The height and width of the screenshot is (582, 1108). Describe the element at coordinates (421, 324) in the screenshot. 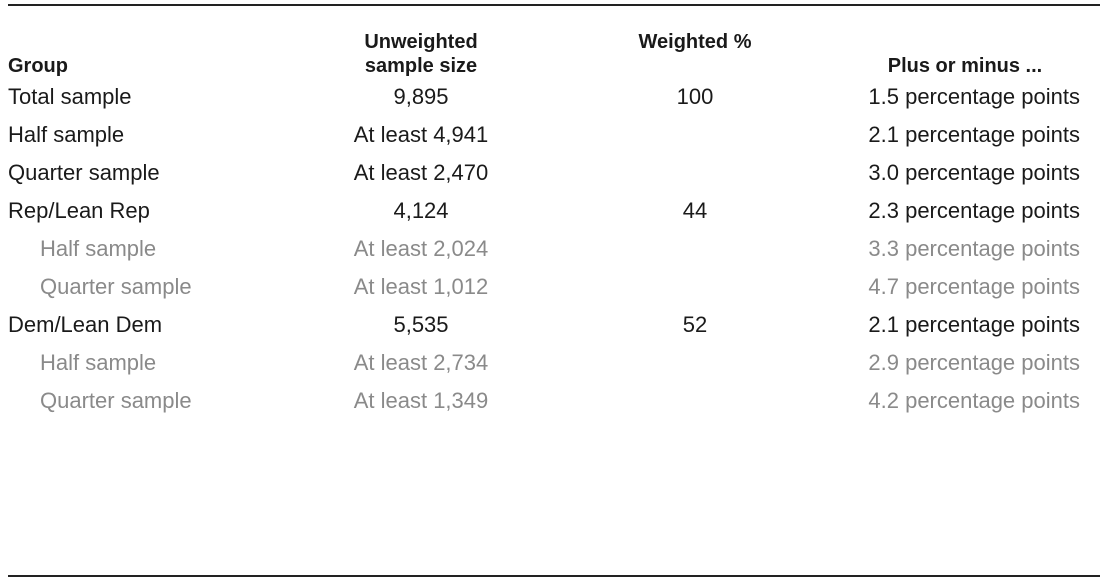

I see `sample-size-cell: 5,535` at that location.